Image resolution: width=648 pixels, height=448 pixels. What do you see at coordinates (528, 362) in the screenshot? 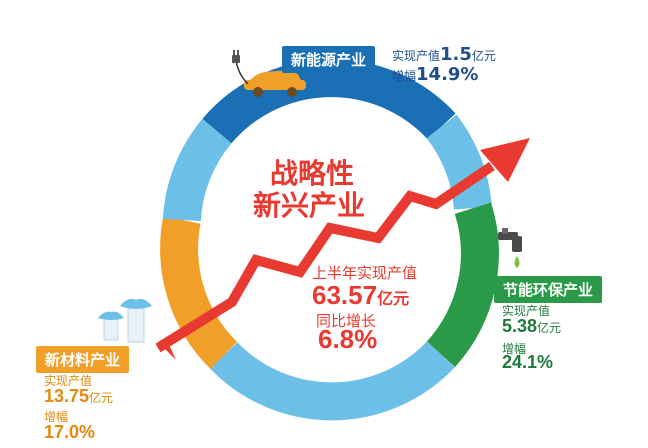
I see `energy-saving-growth-value: 24.1%` at bounding box center [528, 362].